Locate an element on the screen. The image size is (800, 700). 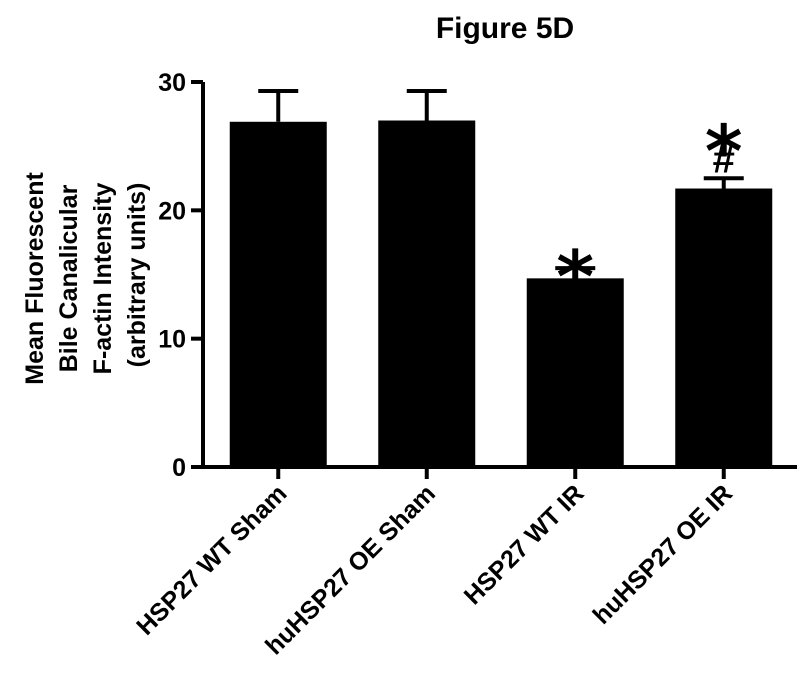
y-tick-label-30: 30 is located at coordinates (172, 83).